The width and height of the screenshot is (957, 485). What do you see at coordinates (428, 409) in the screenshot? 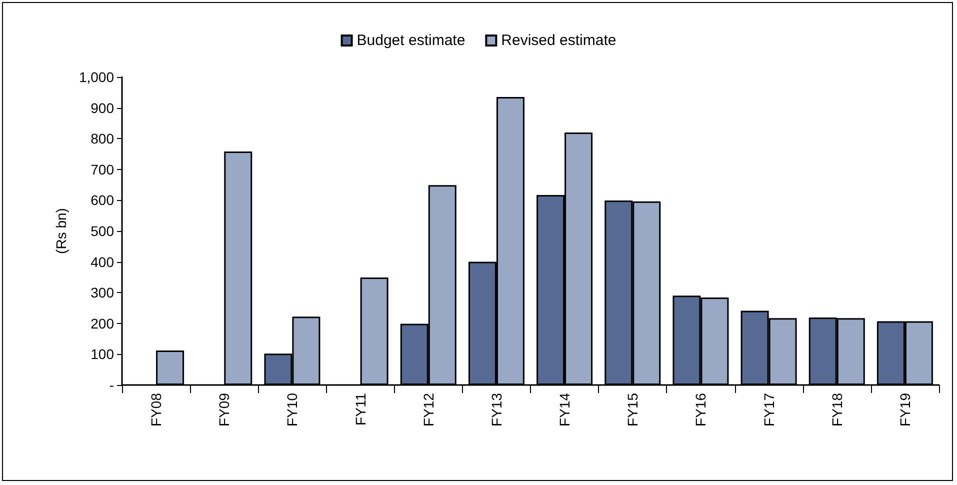
I see `x-tick-label: FY12` at bounding box center [428, 409].